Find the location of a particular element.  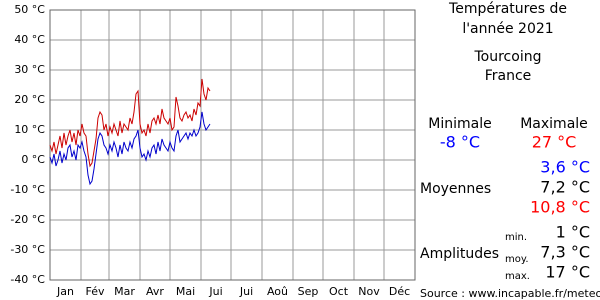

y-tick-label: -20 °C is located at coordinates (27, 219).